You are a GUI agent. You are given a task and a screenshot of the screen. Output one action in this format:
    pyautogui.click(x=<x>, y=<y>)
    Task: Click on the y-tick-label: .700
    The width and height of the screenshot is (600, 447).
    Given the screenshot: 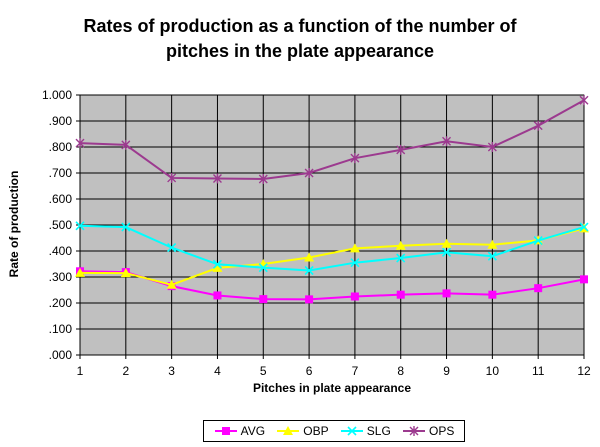 What is the action you would take?
    pyautogui.click(x=61, y=173)
    